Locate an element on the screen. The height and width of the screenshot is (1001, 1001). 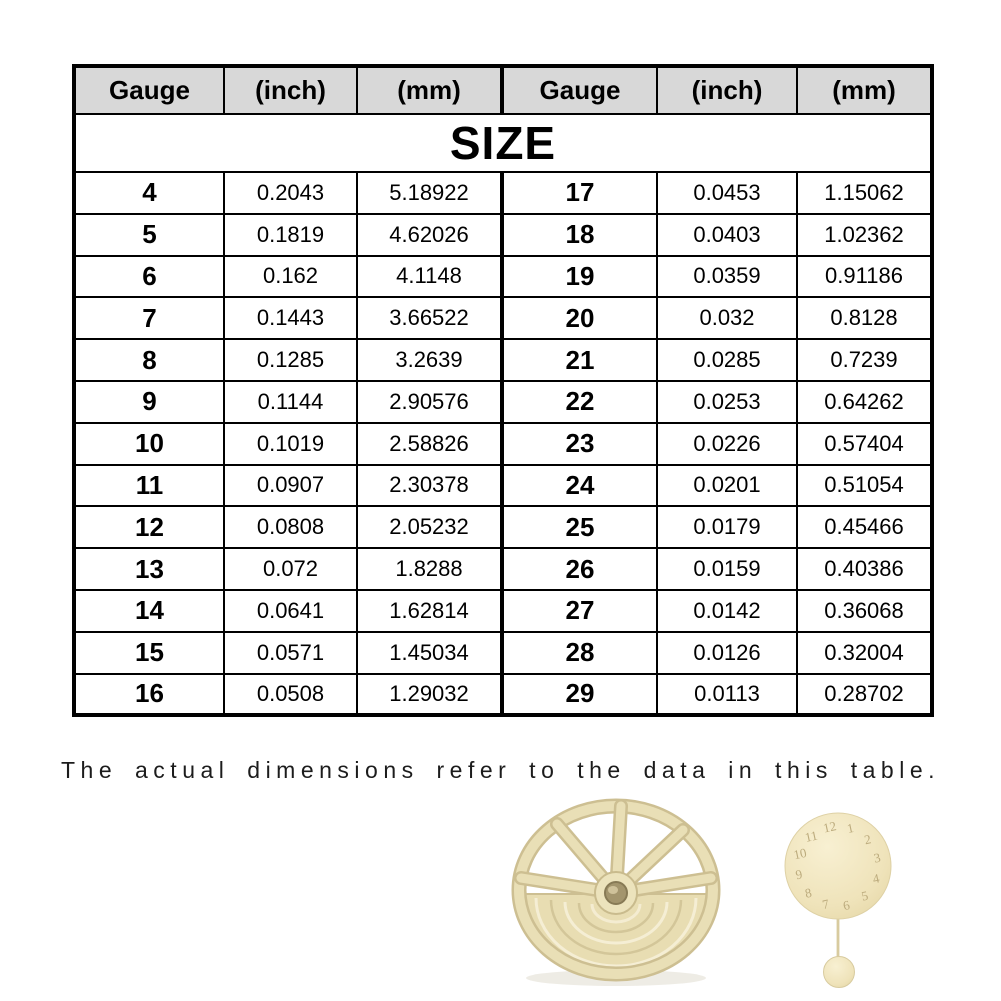
mm-cell: 0.51054 is located at coordinates (864, 485).